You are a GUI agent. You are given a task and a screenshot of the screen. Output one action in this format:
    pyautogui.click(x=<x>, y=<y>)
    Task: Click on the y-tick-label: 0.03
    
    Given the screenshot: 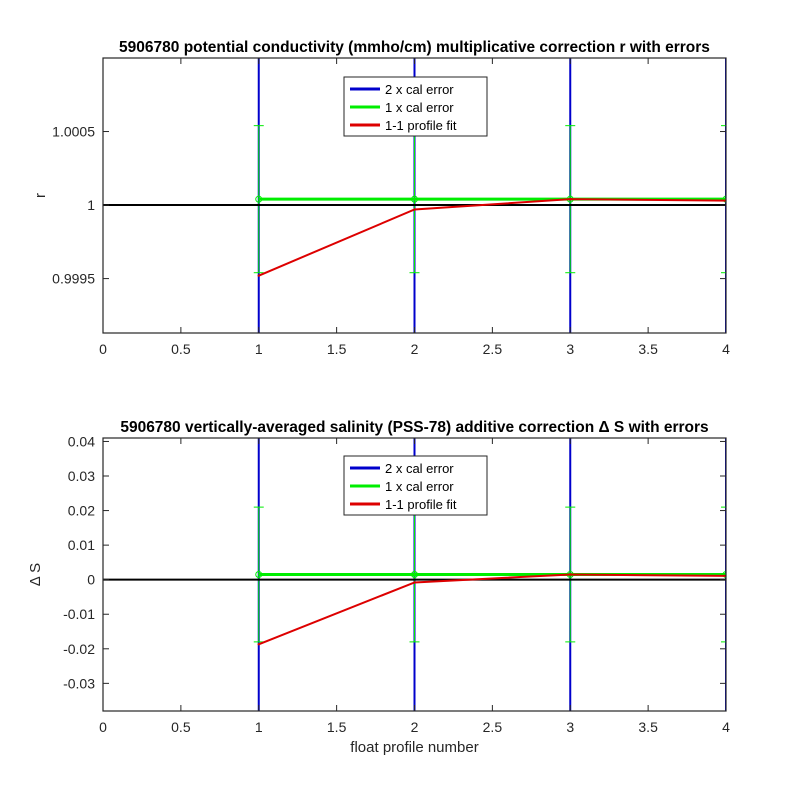 What is the action you would take?
    pyautogui.click(x=81, y=476)
    